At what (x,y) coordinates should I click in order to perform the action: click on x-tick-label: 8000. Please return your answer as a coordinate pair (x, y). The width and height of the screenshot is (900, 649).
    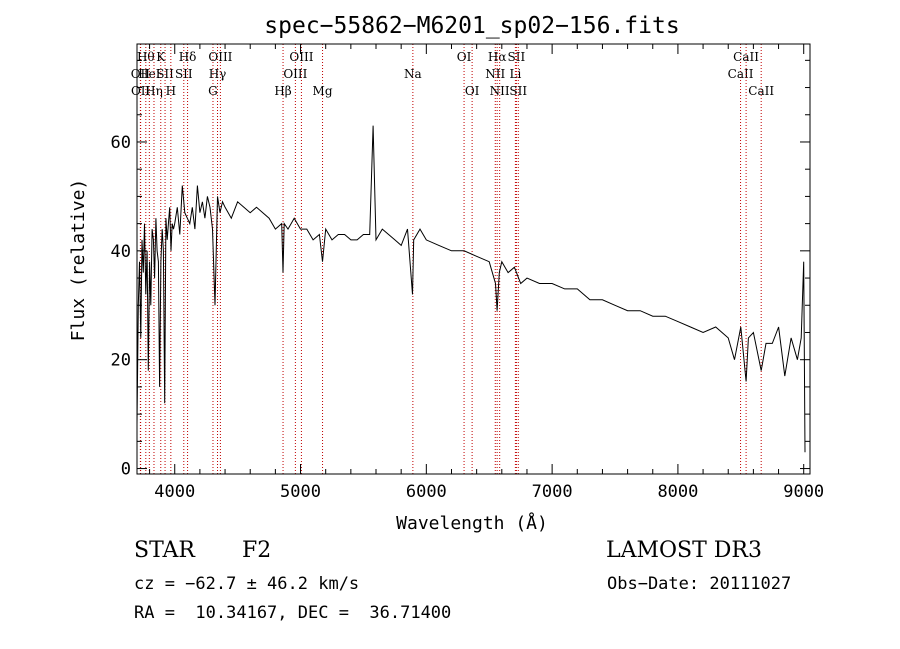
    Looking at the image, I should click on (677, 492).